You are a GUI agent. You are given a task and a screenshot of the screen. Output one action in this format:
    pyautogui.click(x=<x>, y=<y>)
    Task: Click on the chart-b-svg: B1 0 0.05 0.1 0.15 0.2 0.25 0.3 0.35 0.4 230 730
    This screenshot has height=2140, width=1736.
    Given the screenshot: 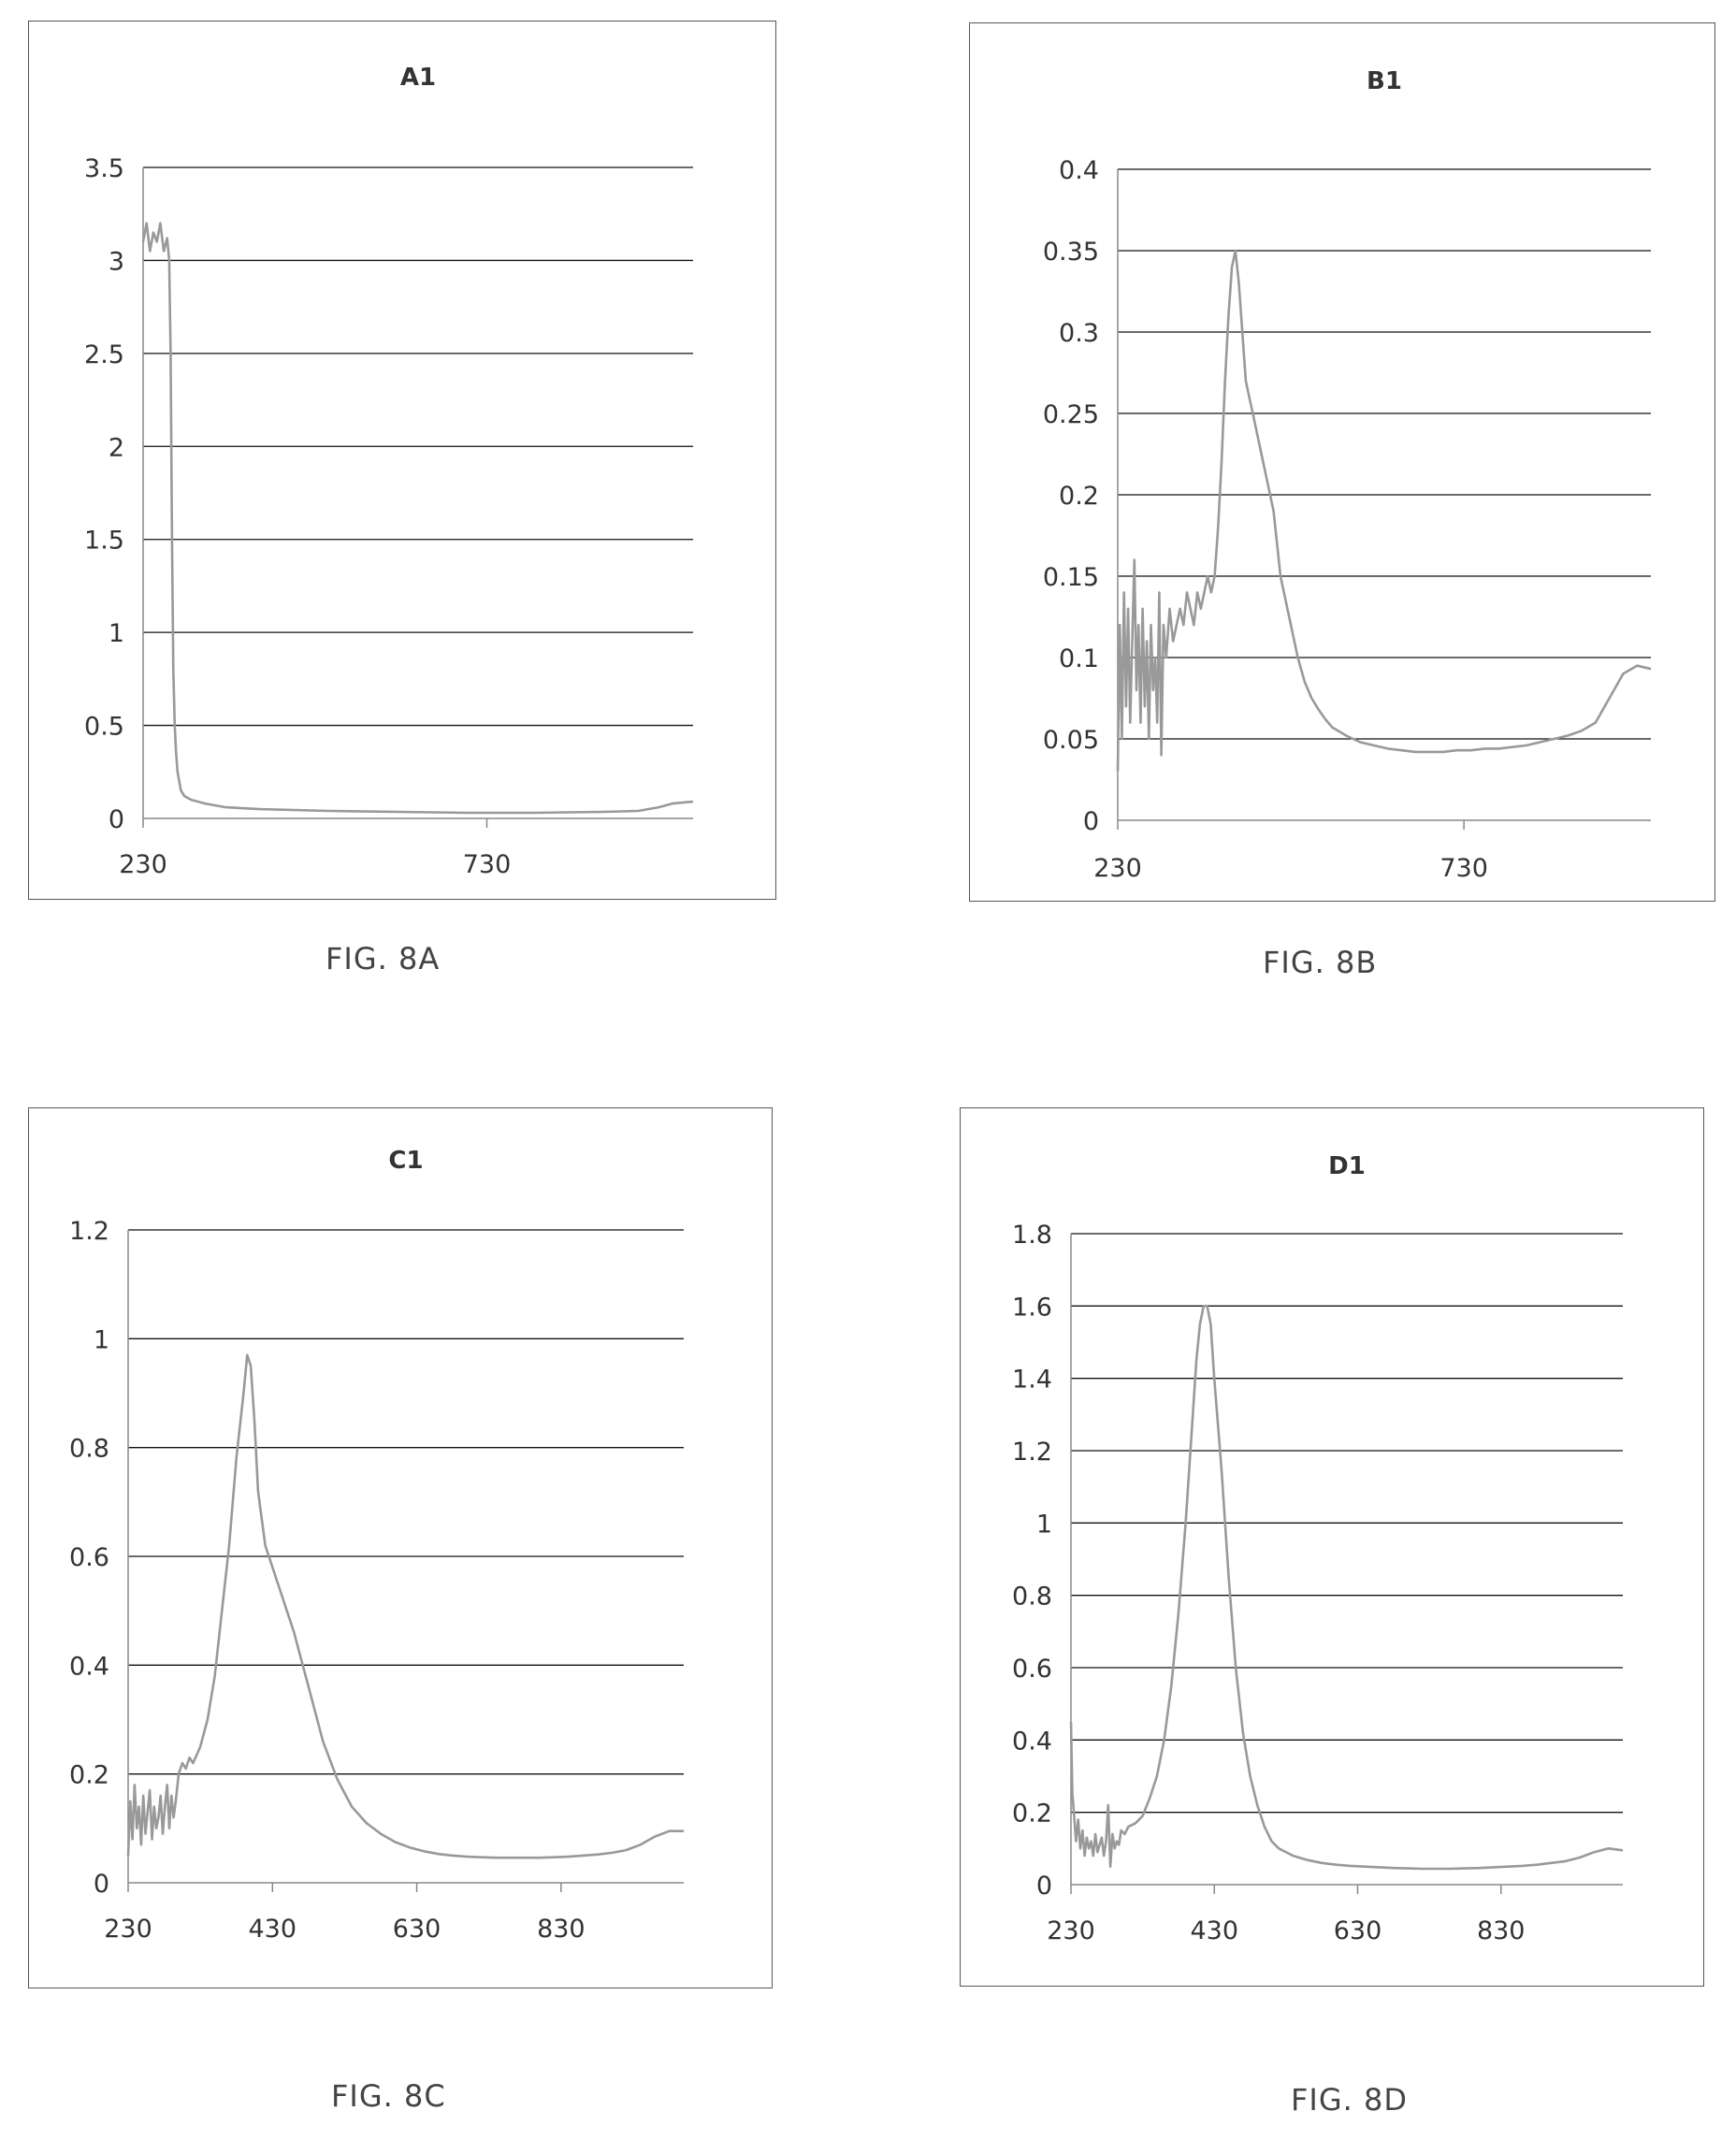 What is the action you would take?
    pyautogui.click(x=1347, y=475)
    